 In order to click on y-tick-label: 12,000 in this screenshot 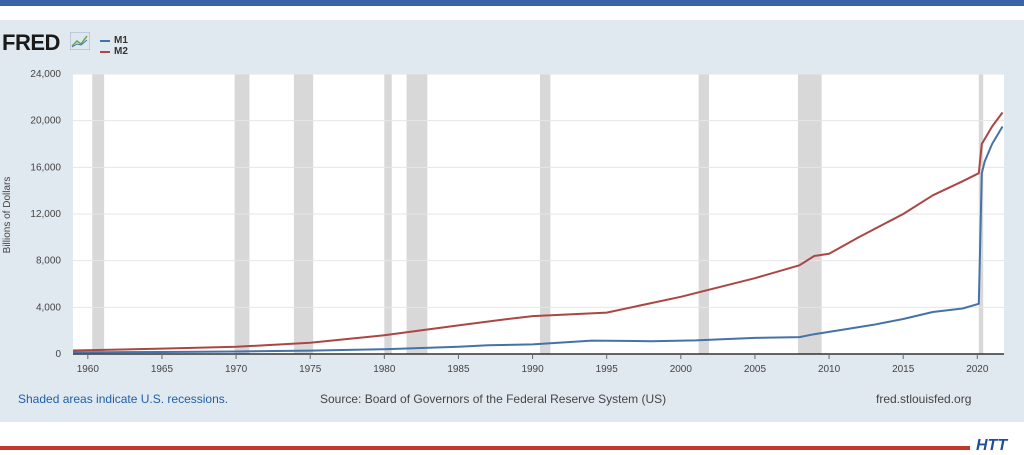, I will do `click(45, 214)`.